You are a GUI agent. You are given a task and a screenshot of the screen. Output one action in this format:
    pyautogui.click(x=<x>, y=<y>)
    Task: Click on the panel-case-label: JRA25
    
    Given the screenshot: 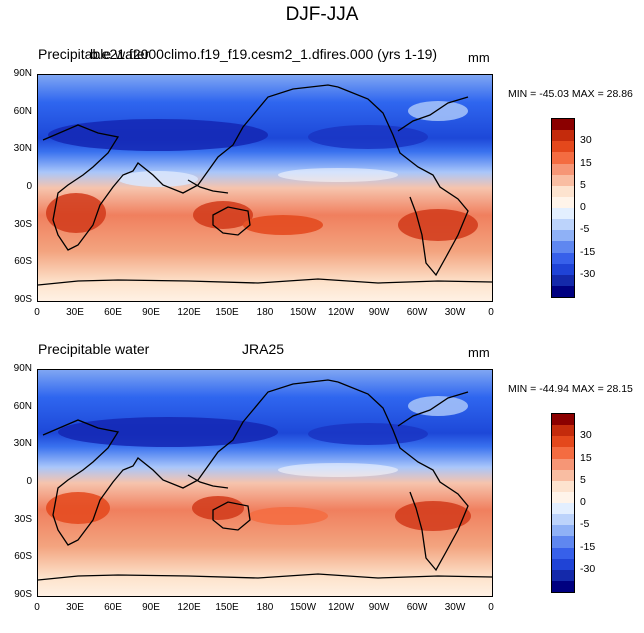 What is the action you would take?
    pyautogui.click(x=263, y=349)
    